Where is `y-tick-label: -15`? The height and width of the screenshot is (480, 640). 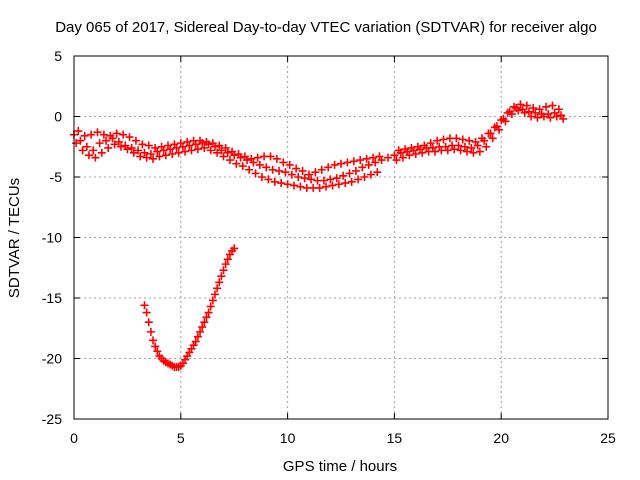 y-tick-label: -15 is located at coordinates (52, 298).